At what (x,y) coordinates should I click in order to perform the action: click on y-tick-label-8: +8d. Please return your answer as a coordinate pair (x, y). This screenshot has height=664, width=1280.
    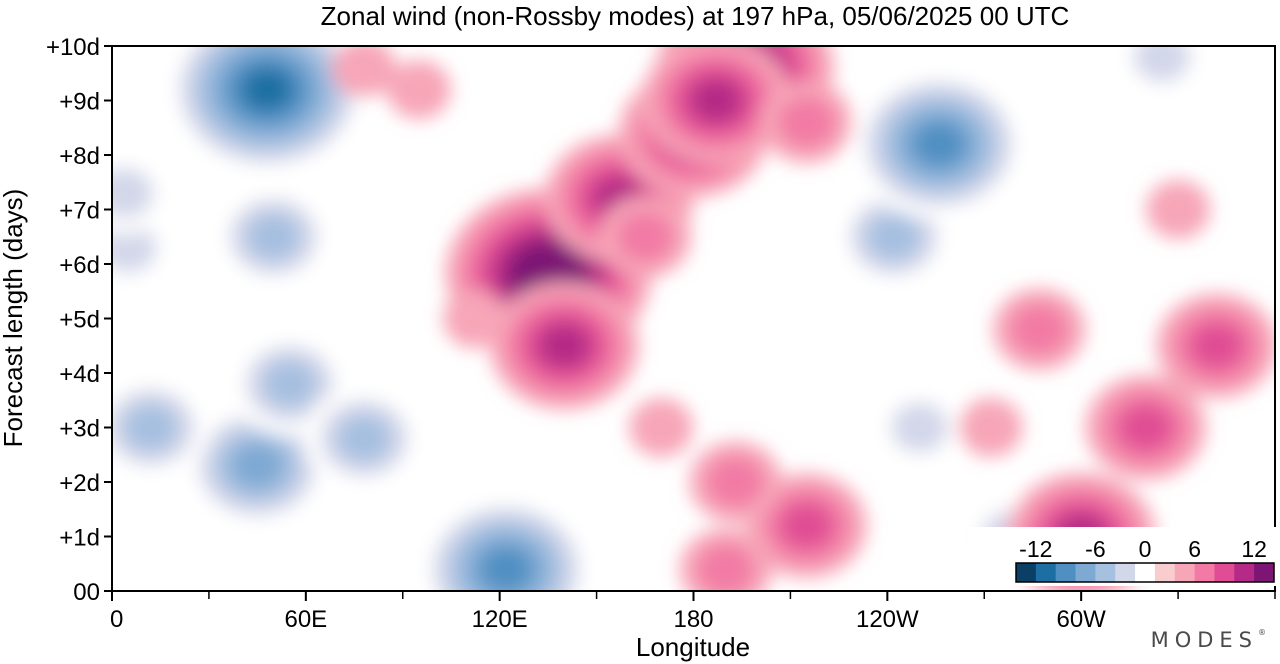
    Looking at the image, I should click on (79, 156).